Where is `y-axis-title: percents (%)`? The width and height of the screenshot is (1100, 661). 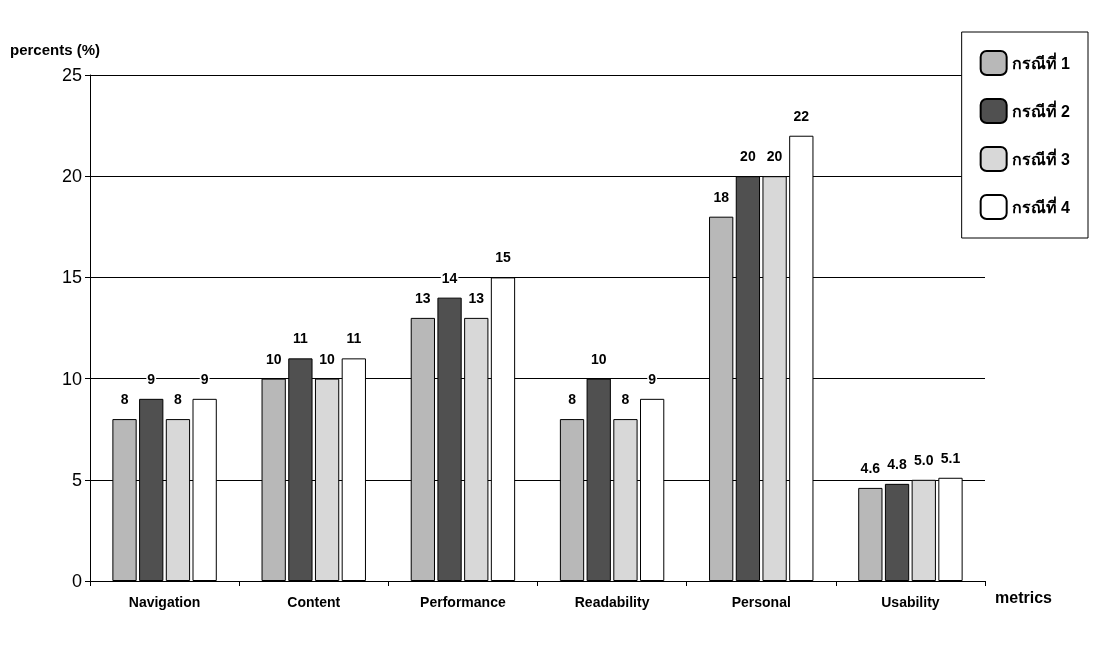
y-axis-title: percents (%) is located at coordinates (55, 49).